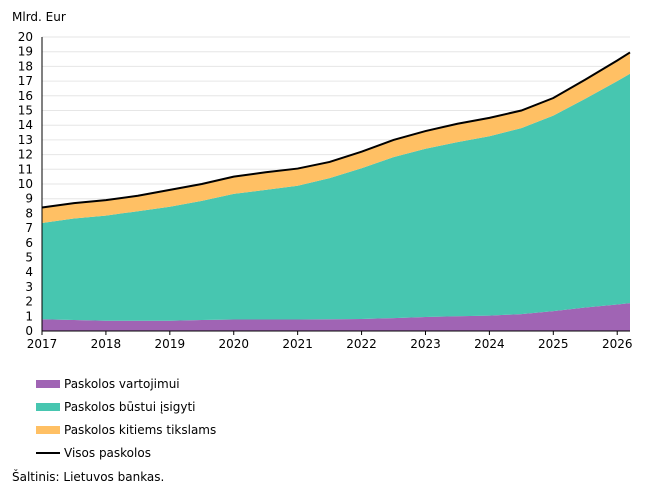  I want to click on y-tick-label-3: 3, so click(29, 287).